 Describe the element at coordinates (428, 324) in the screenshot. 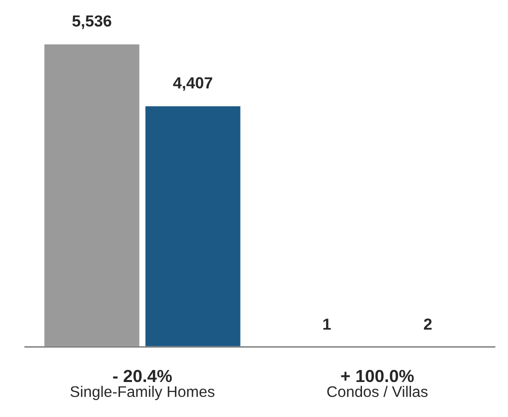

I see `data-label: 2` at that location.